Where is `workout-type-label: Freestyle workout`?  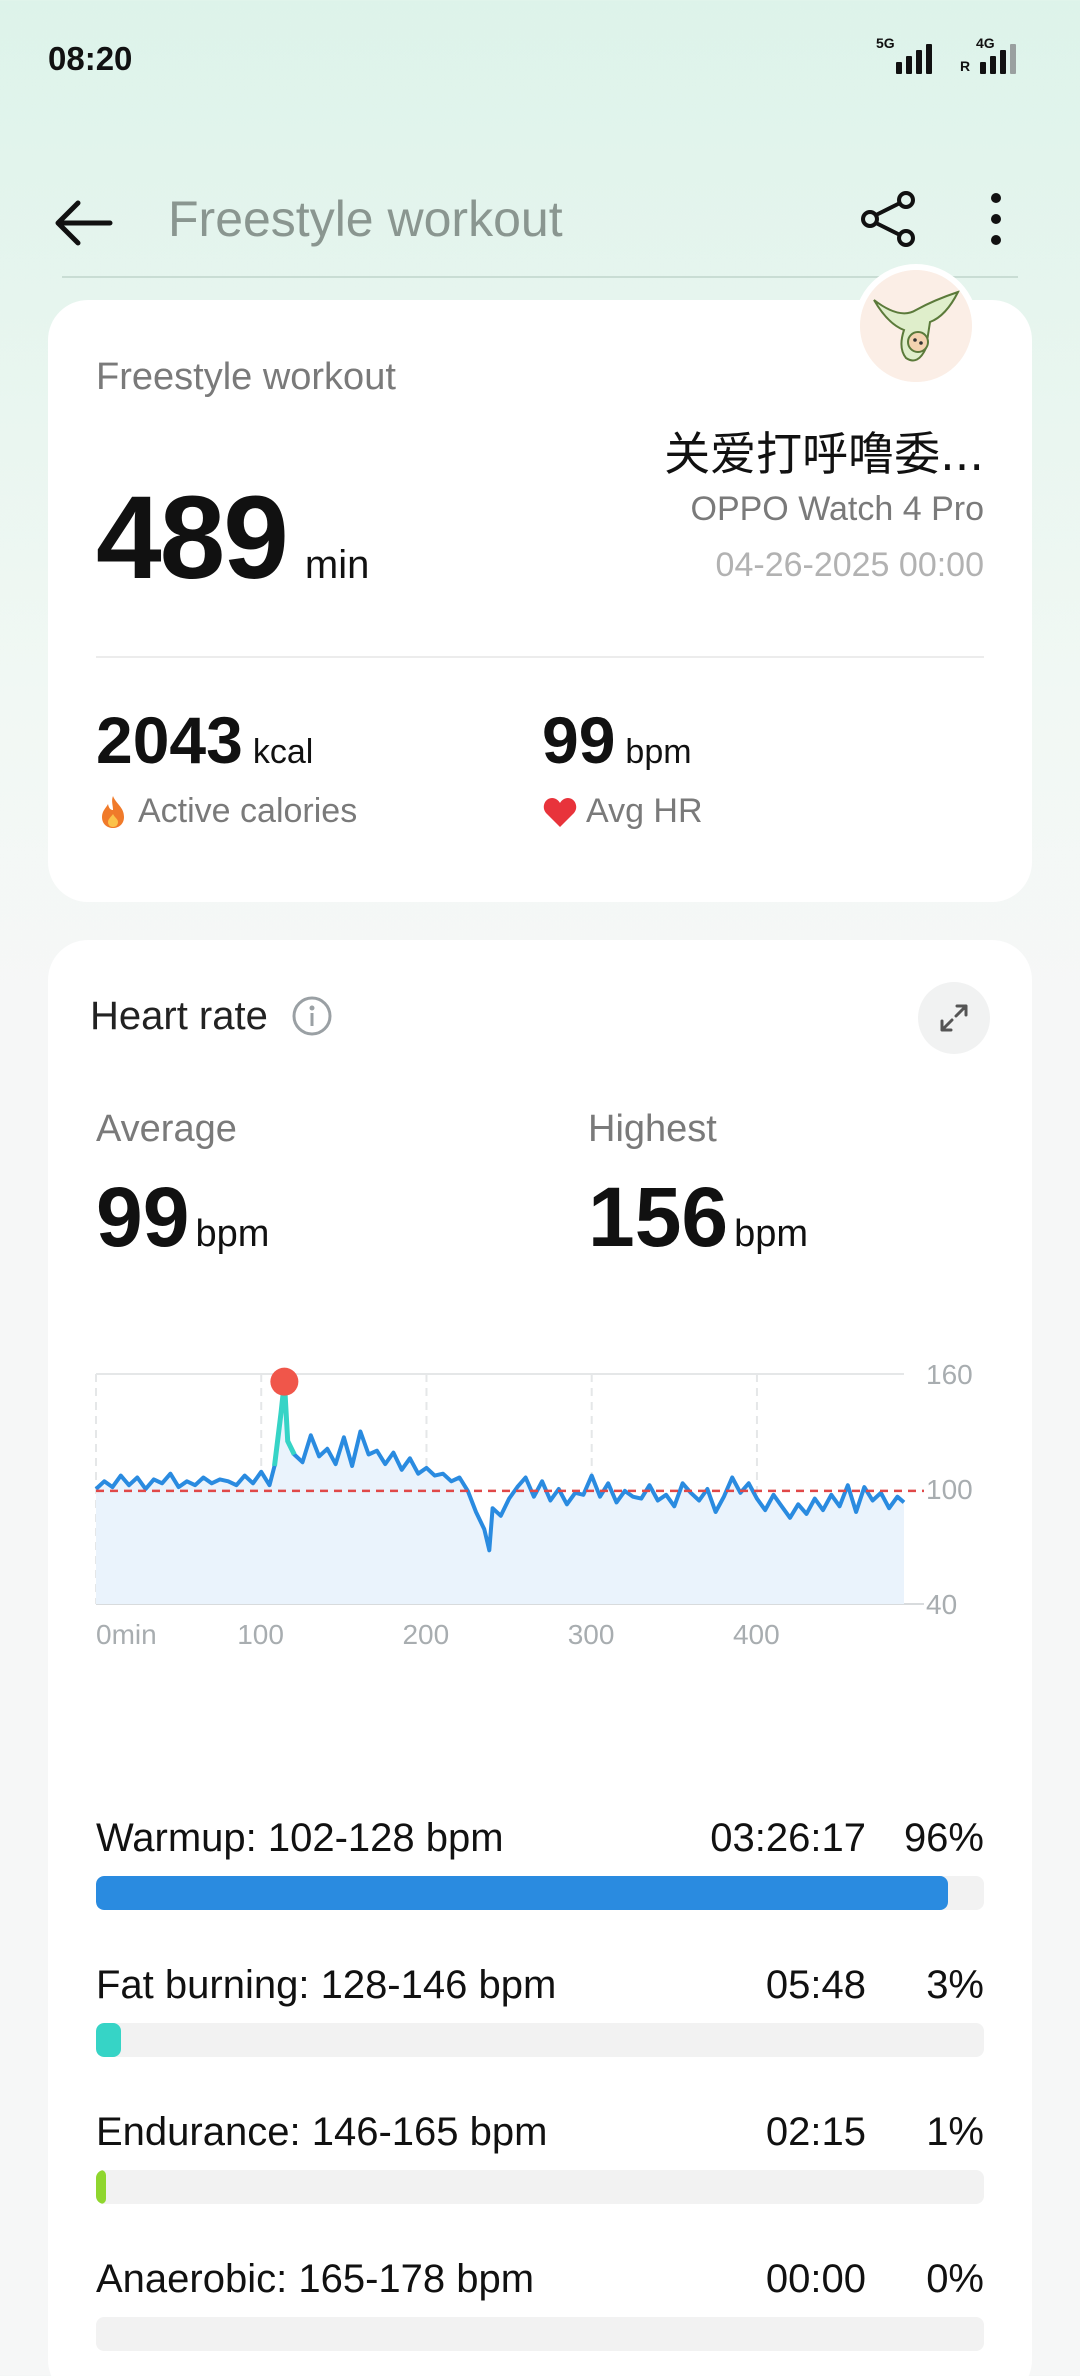
workout-type-label: Freestyle workout is located at coordinates (246, 377).